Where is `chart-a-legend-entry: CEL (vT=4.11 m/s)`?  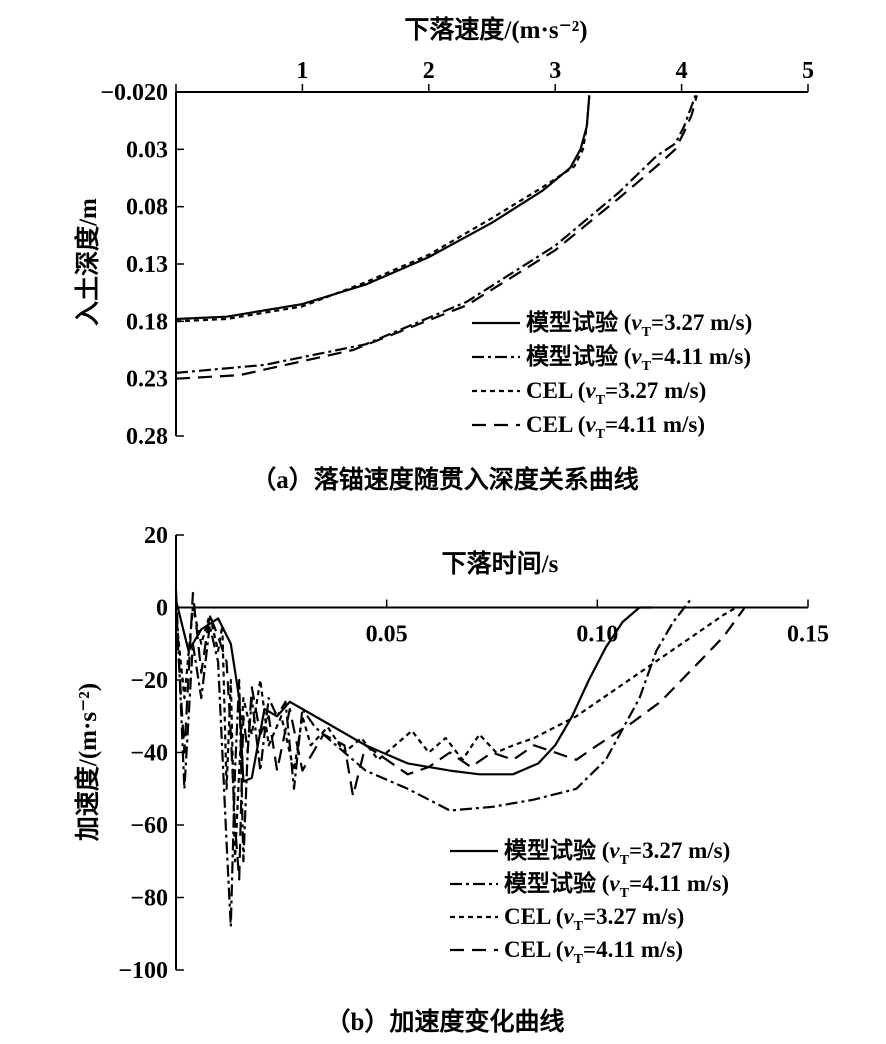 chart-a-legend-entry: CEL (vT=4.11 m/s) is located at coordinates (615, 427).